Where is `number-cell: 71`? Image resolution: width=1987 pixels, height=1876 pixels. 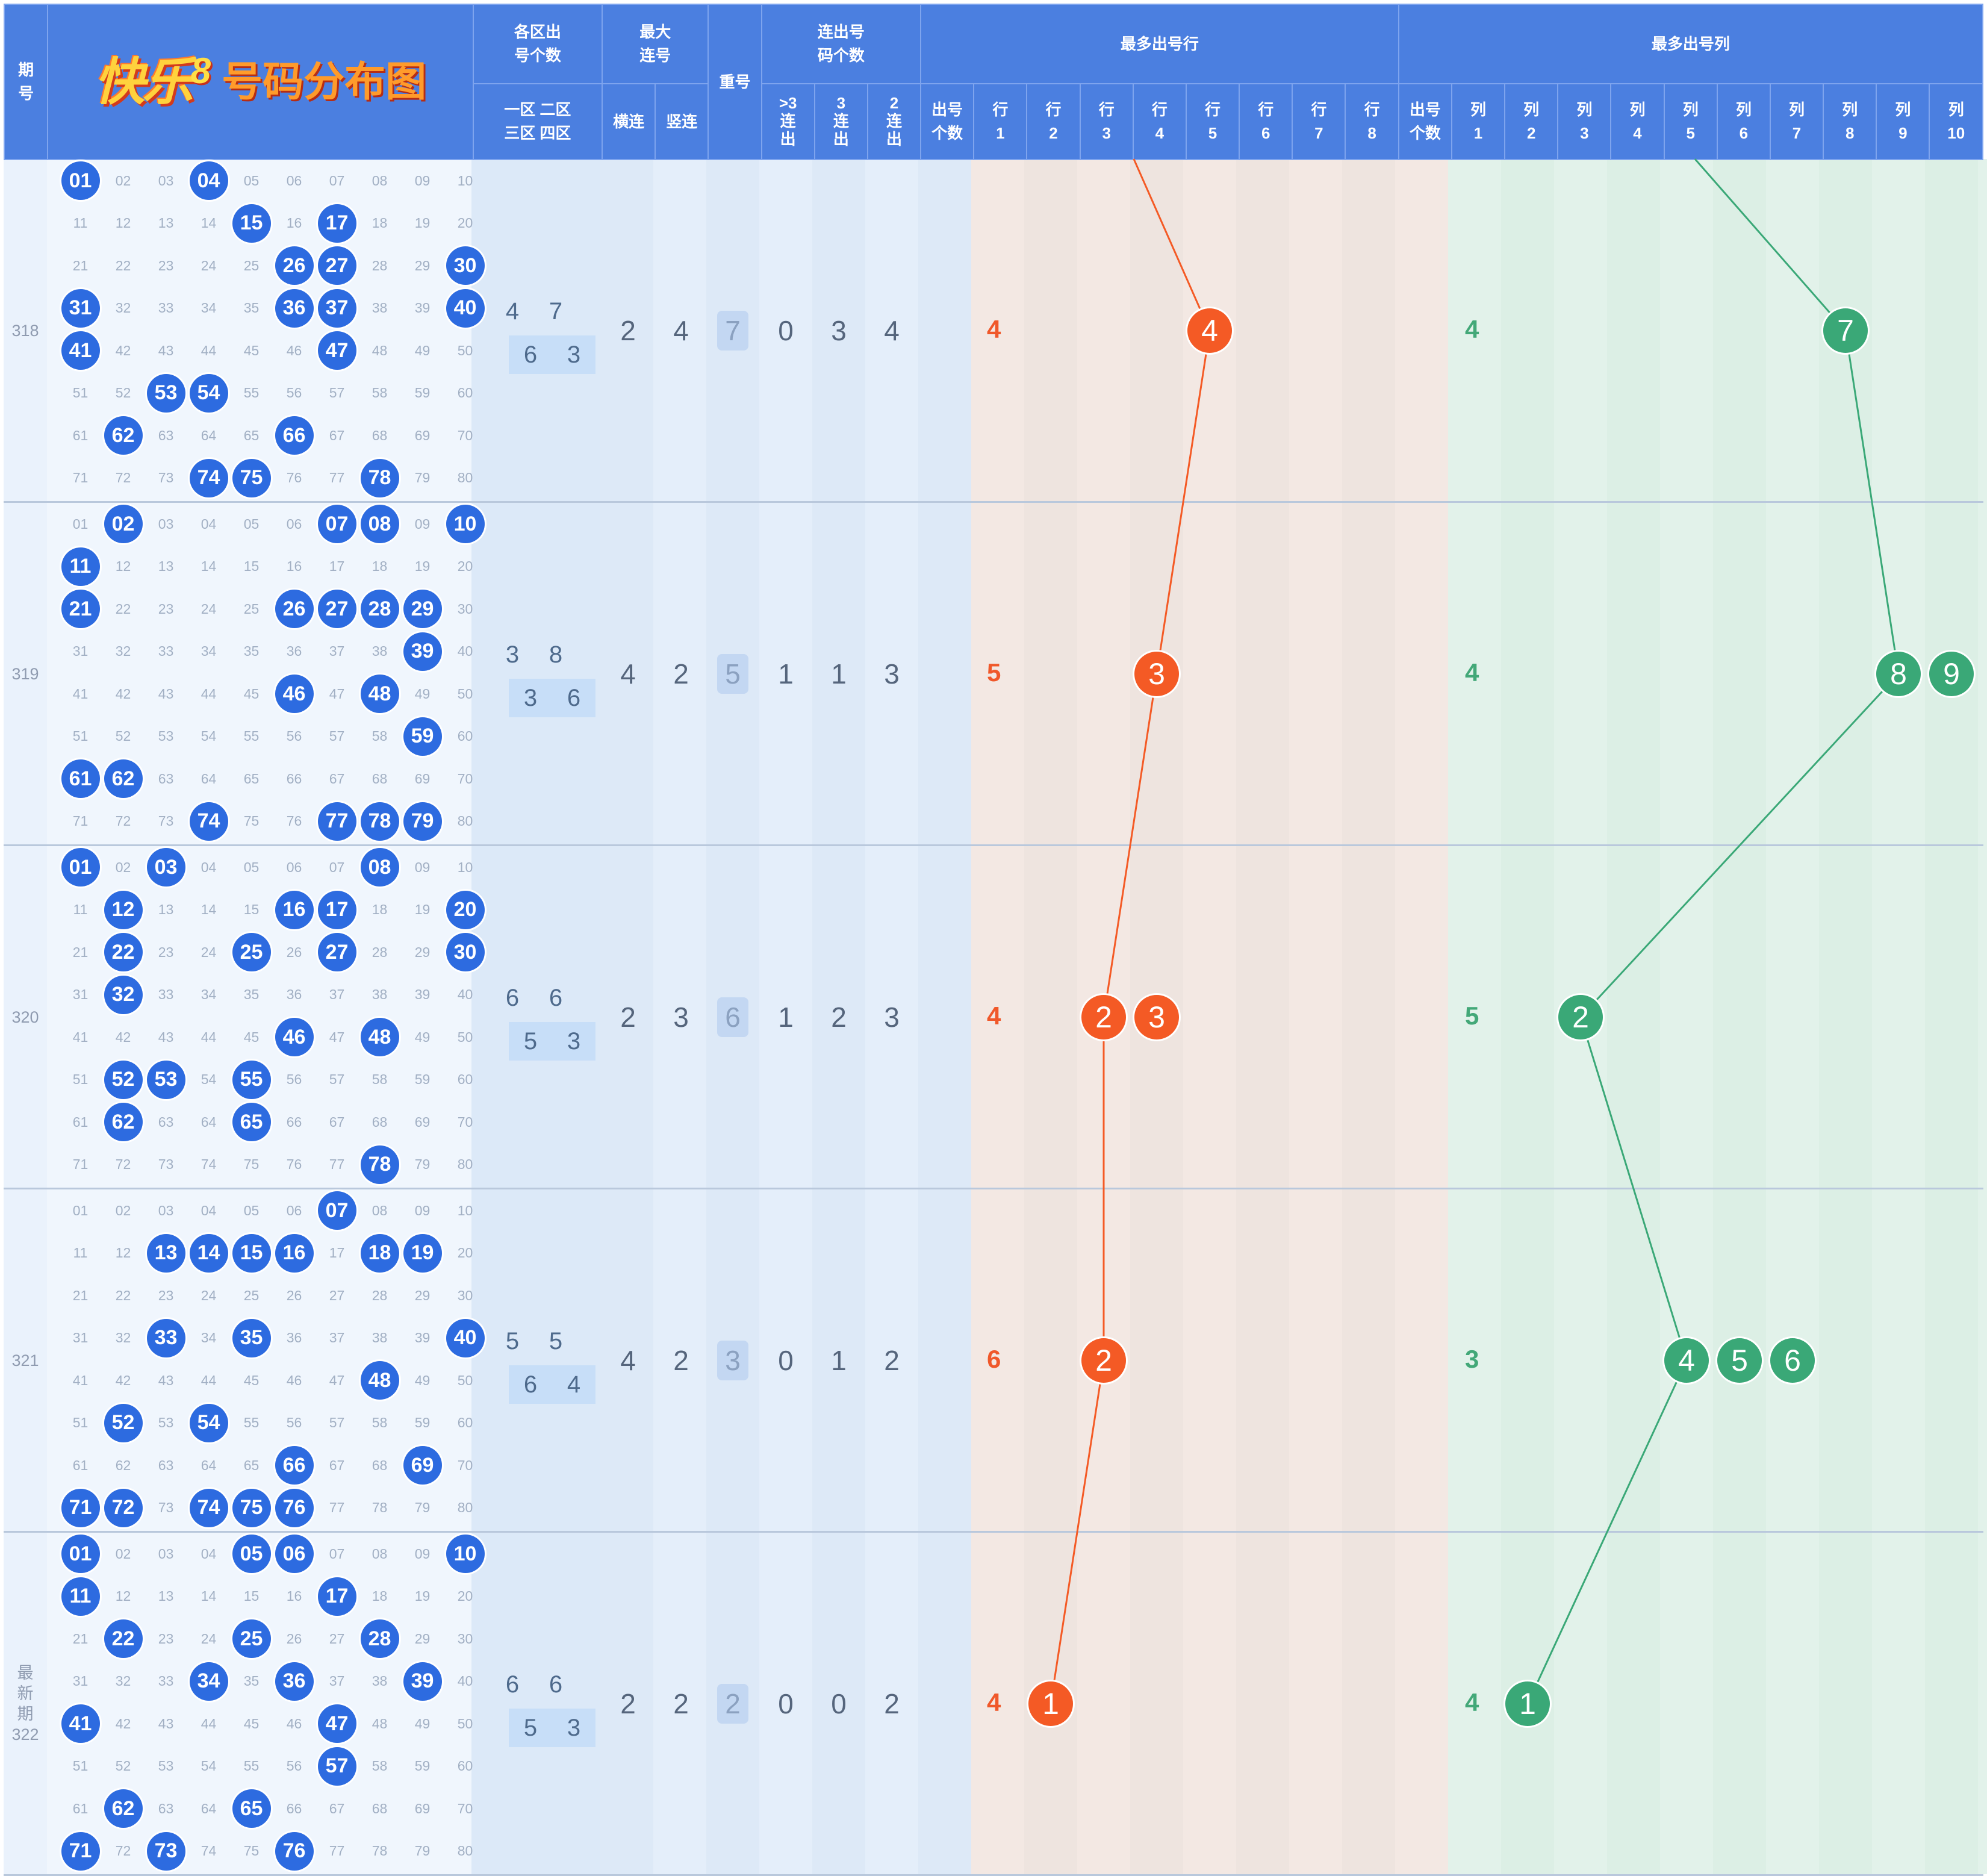 number-cell: 71 is located at coordinates (81, 1164).